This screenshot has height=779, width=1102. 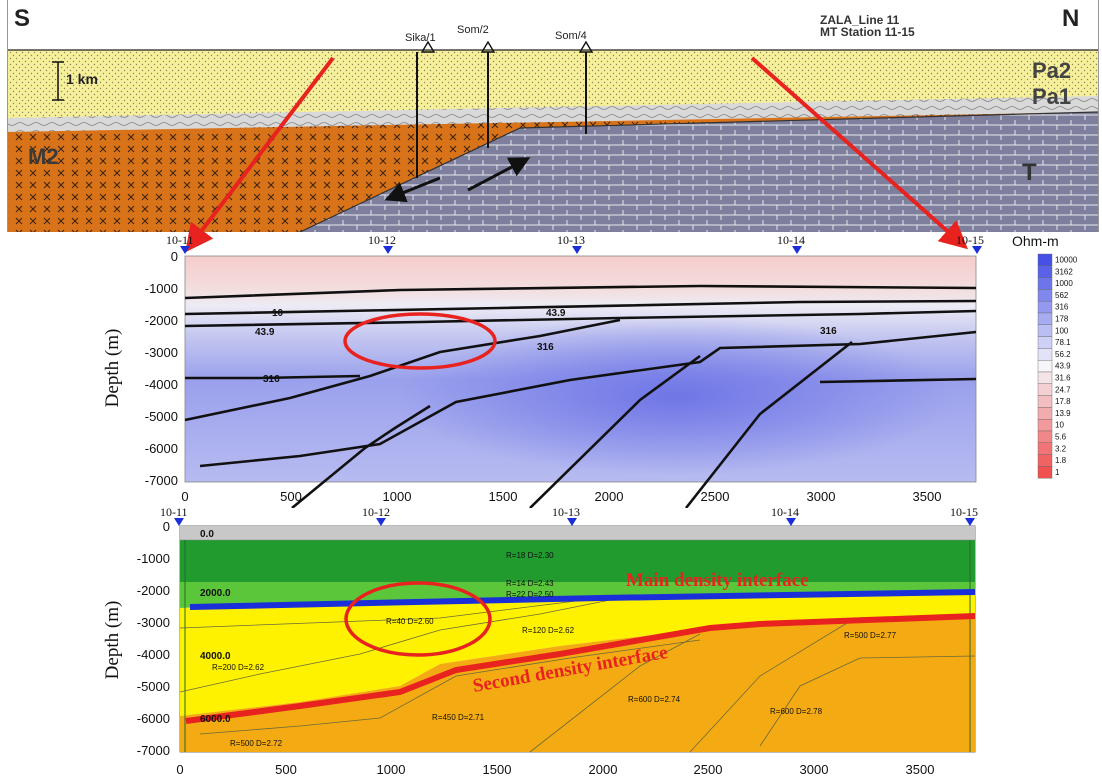 I want to click on model-label: R=200 D=2.62, so click(x=238, y=667).